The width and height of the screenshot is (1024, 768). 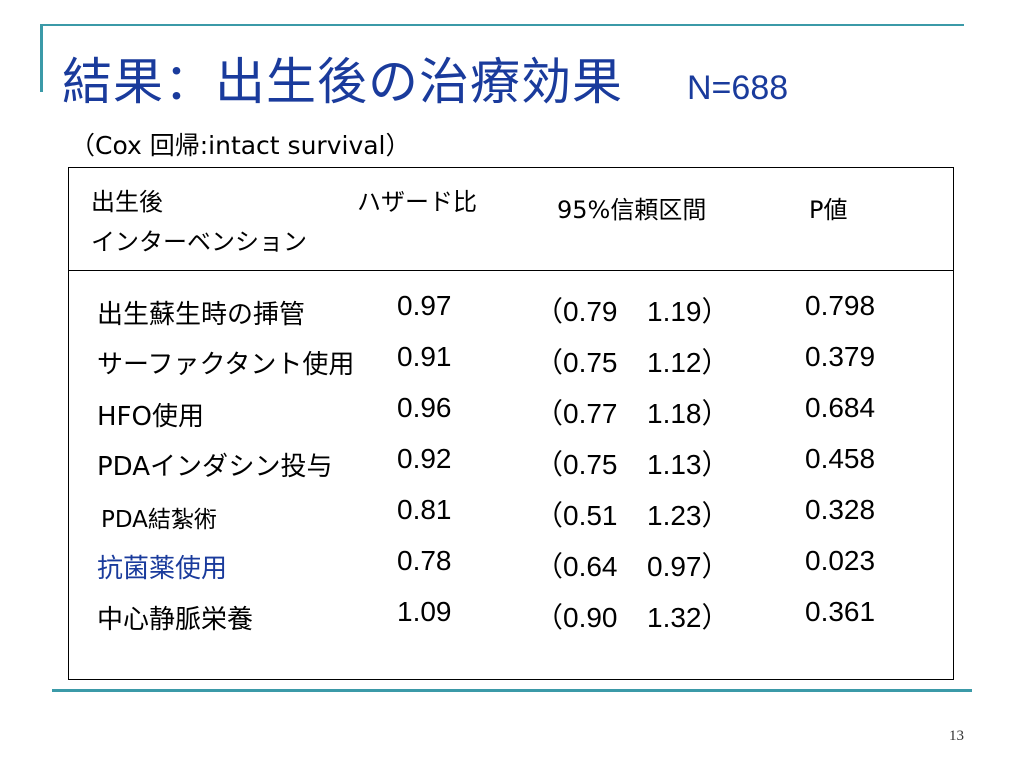 I want to click on header-confidence-interval: 95%信頼区間, so click(x=632, y=210).